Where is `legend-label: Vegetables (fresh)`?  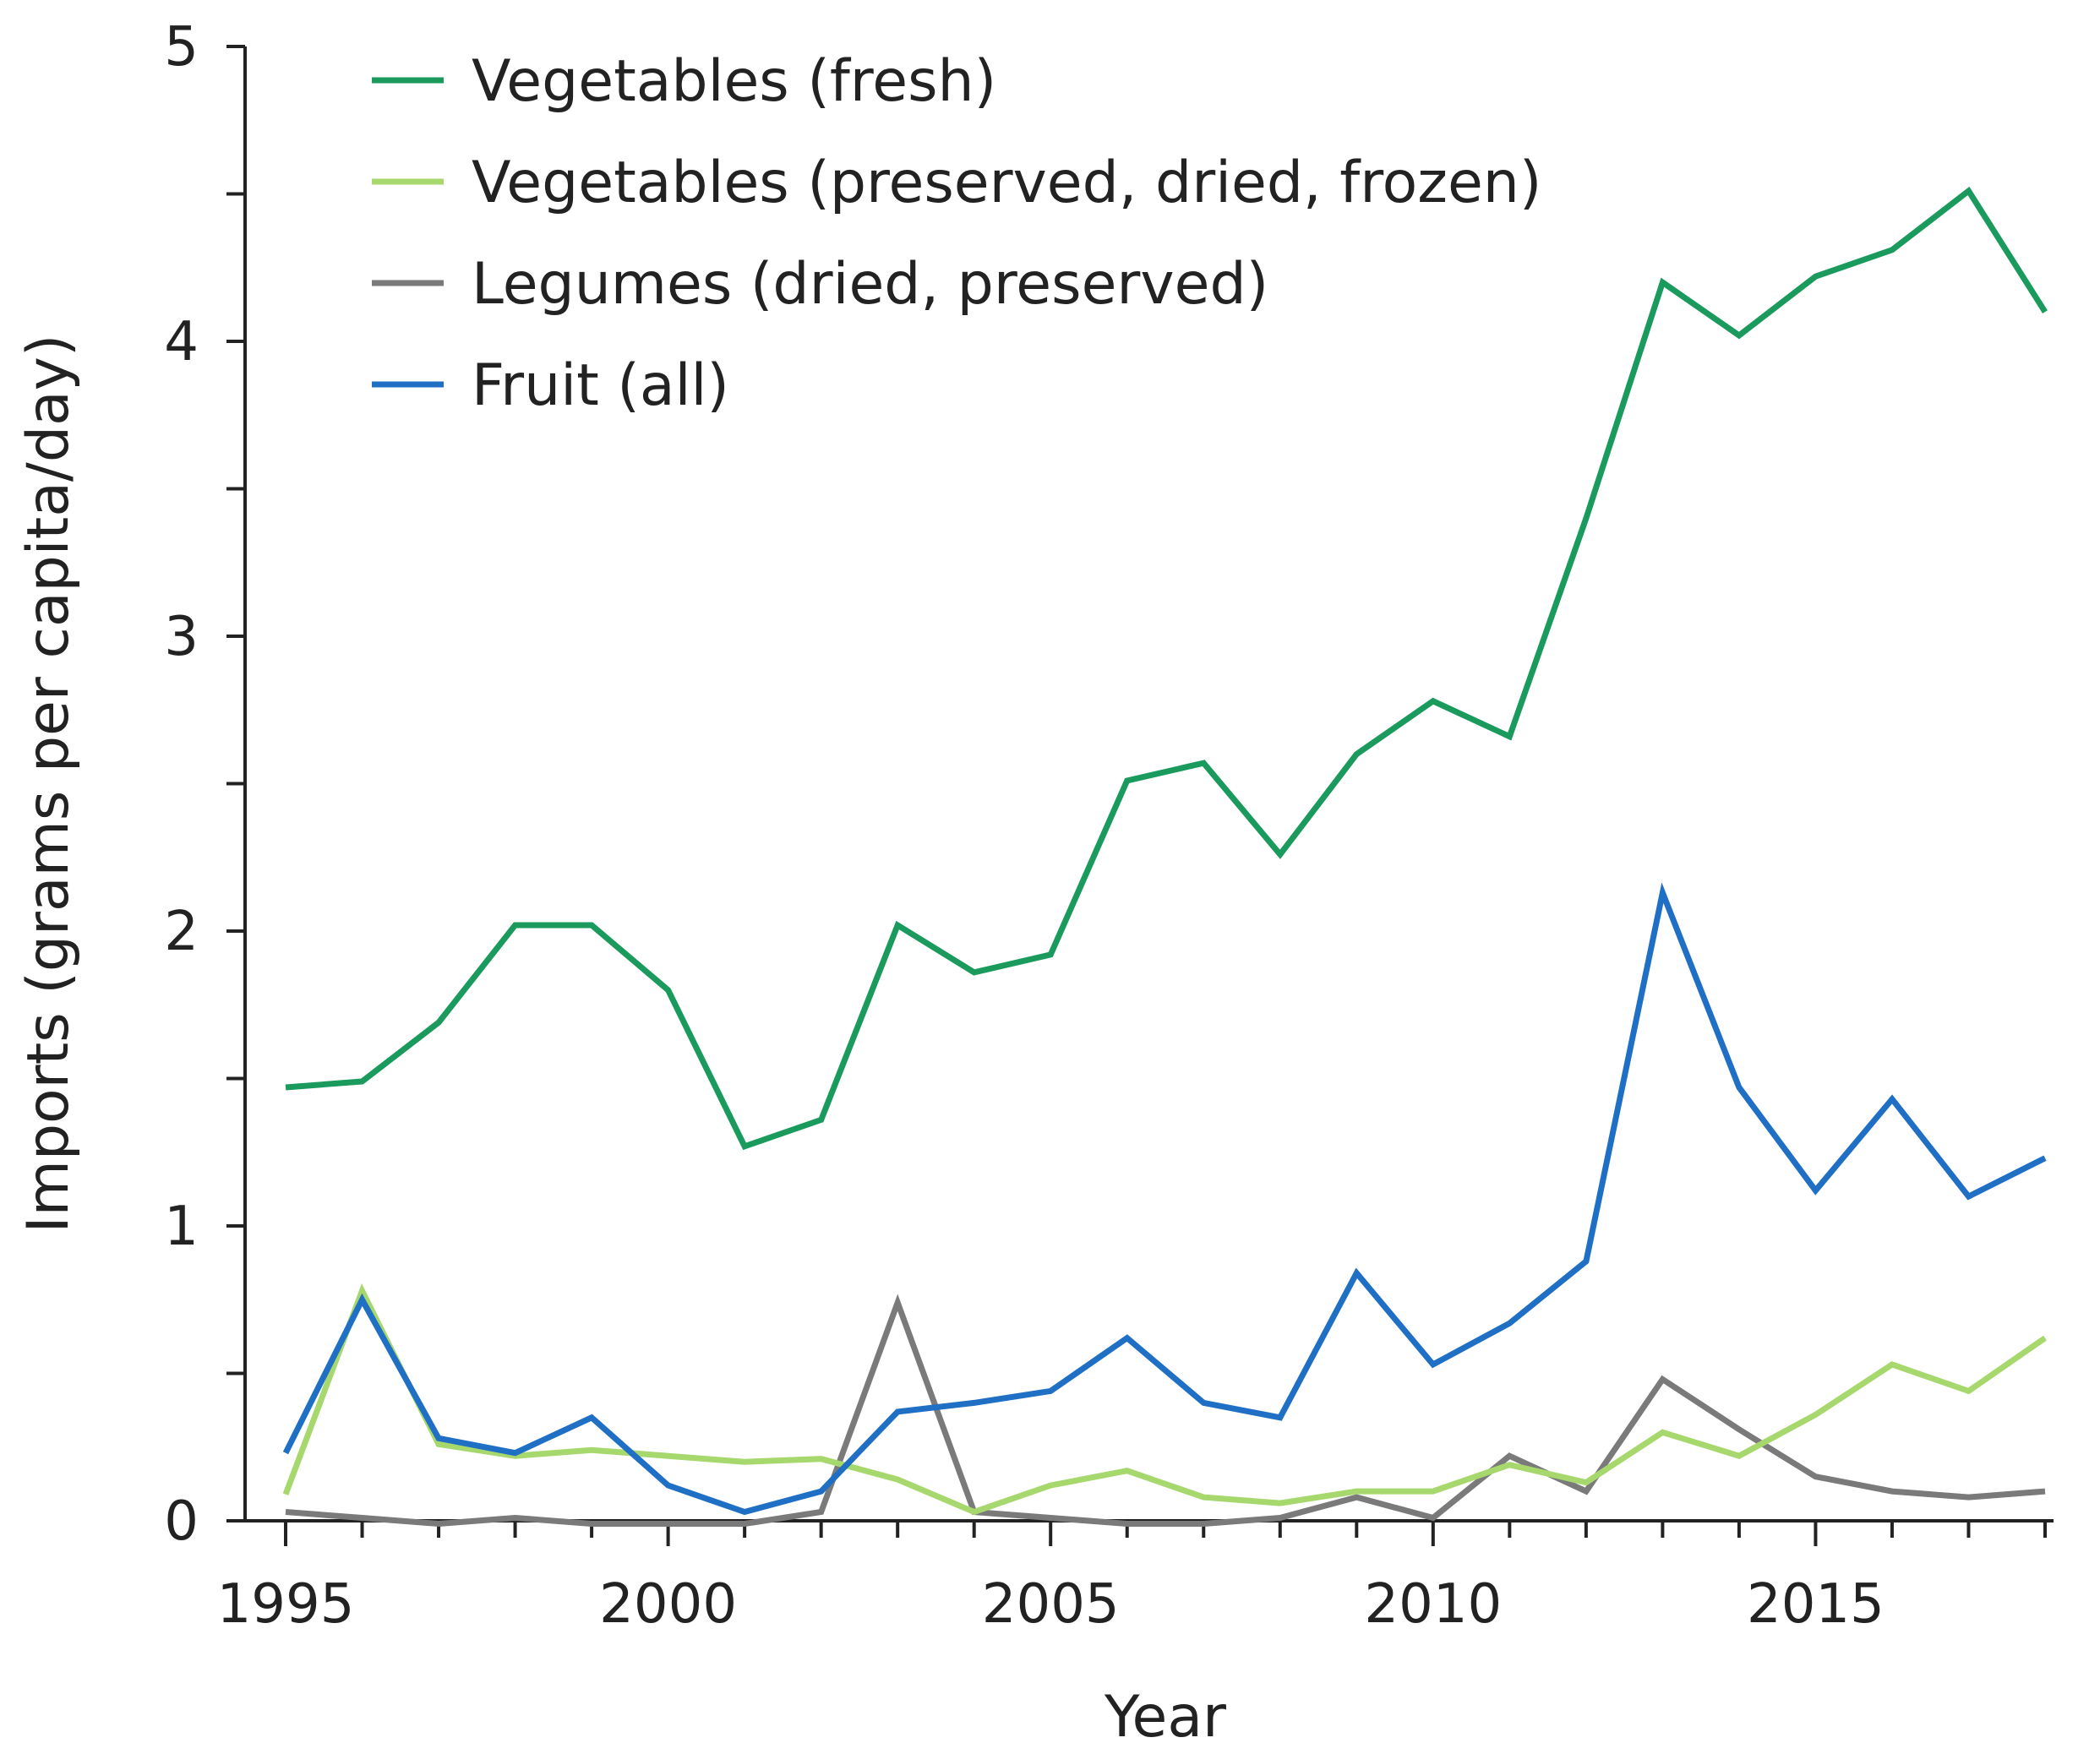
legend-label: Vegetables (fresh) is located at coordinates (734, 82).